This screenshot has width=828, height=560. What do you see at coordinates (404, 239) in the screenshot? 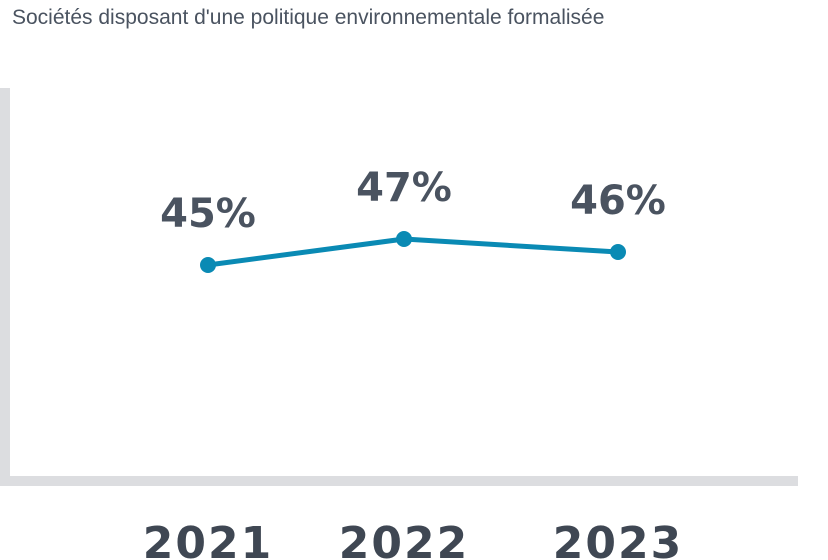
I see `data-point-2022` at bounding box center [404, 239].